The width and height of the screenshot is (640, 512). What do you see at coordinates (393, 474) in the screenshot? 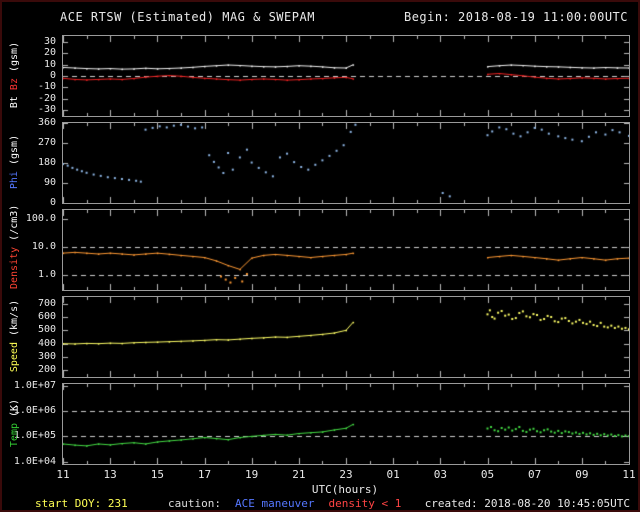
I see `x-tick-label: 01` at bounding box center [393, 474].